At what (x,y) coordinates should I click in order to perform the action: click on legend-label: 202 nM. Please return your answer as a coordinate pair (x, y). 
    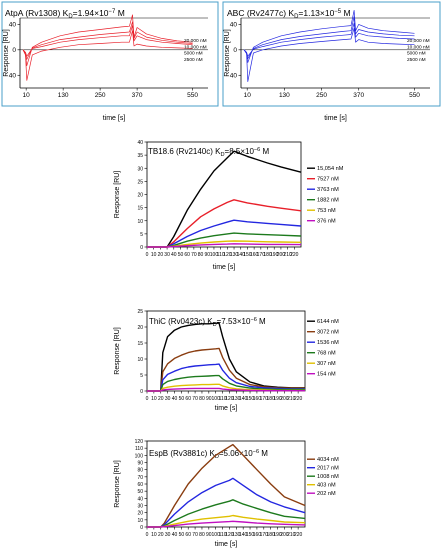
    Looking at the image, I should click on (326, 494).